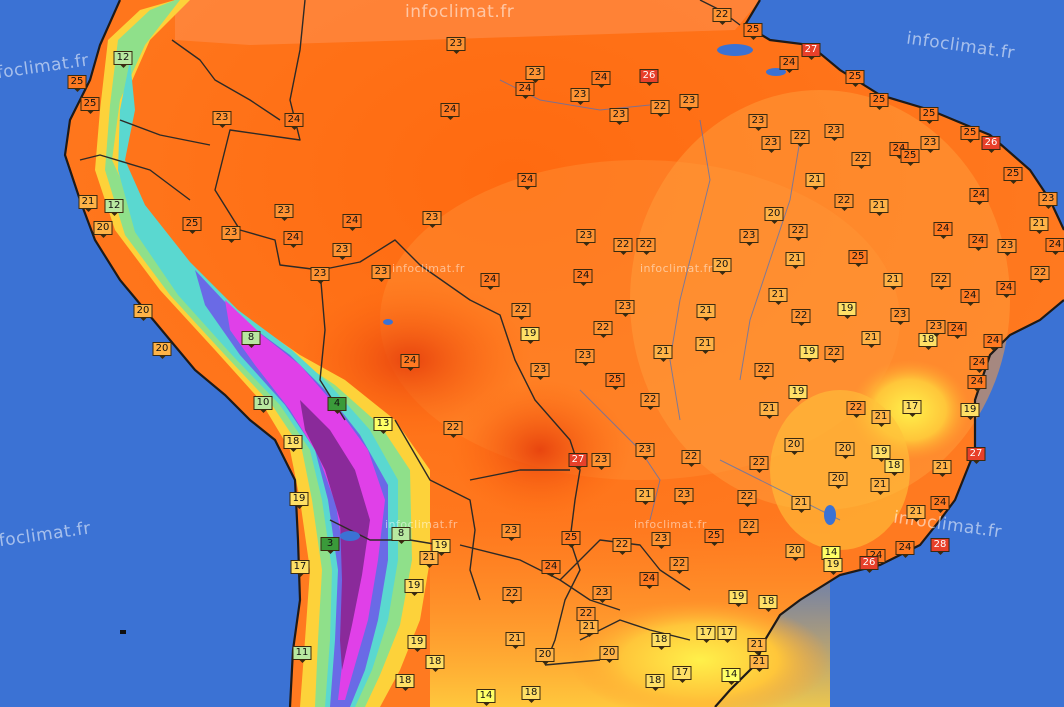 The height and width of the screenshot is (707, 1064). I want to click on station-temperature-marker: 13, so click(383, 425).